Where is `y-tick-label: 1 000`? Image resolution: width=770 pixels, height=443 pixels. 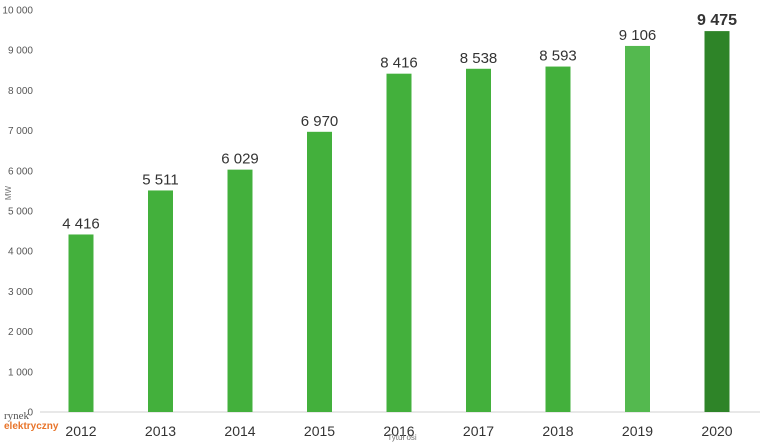 y-tick-label: 1 000 is located at coordinates (20, 372).